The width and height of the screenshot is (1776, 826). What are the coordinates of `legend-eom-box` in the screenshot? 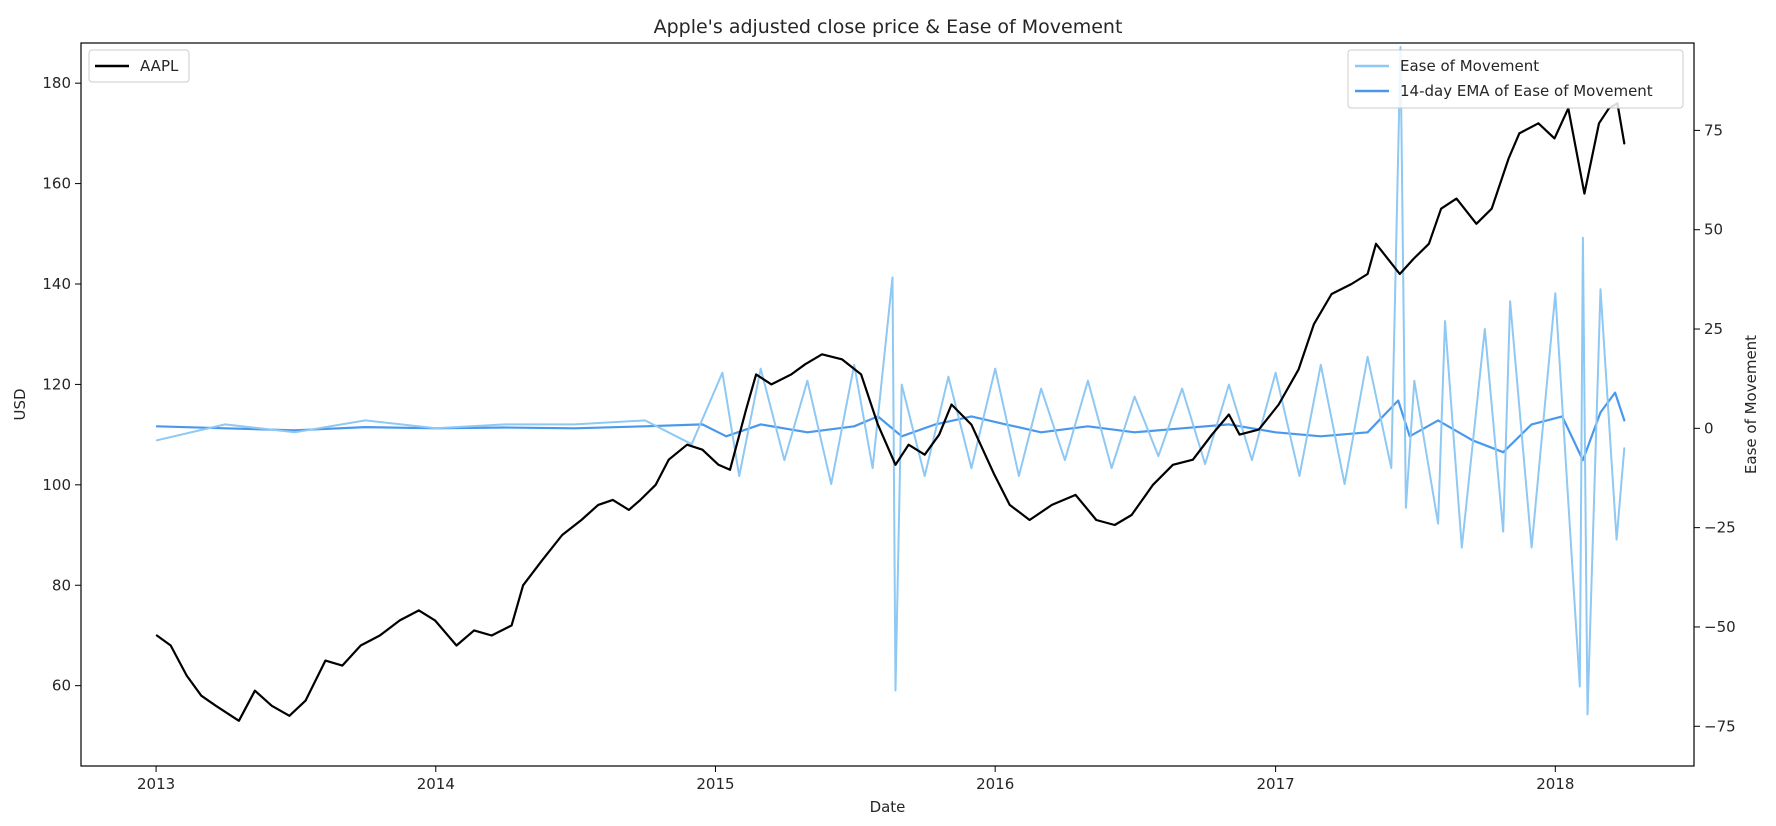 It's located at (1515, 79).